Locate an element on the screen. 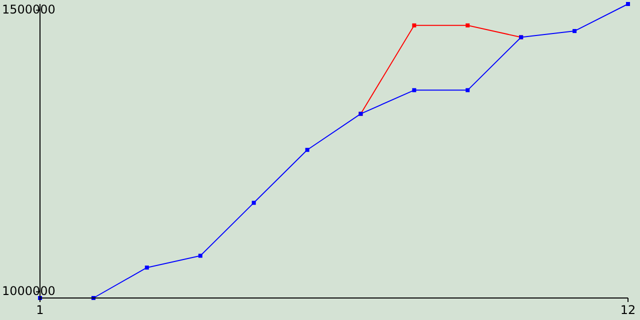 The width and height of the screenshot is (640, 320). x-tick-label: 1 is located at coordinates (40, 310).